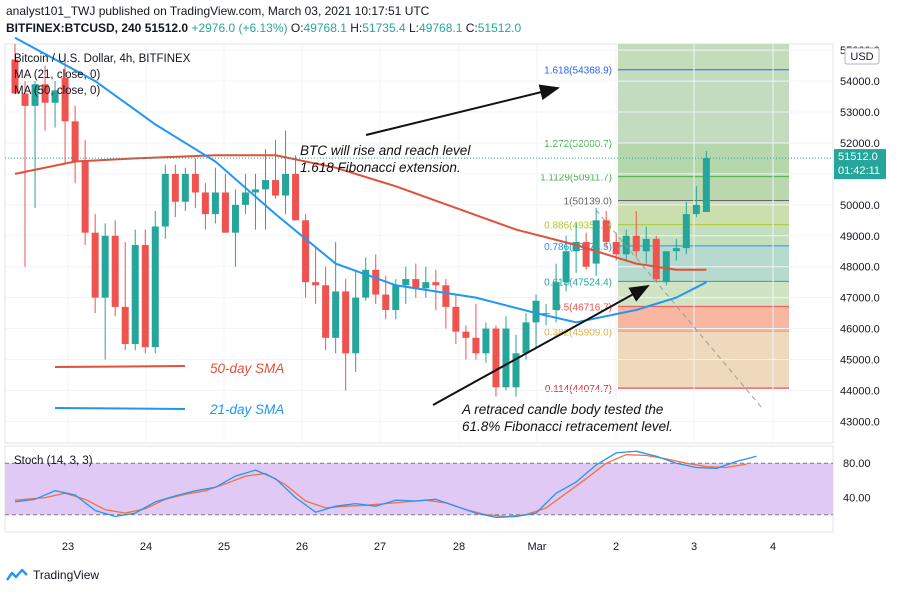 The width and height of the screenshot is (900, 595). Describe the element at coordinates (385, 150) in the screenshot. I see `upper-annotation-line1: BTC will rise and reach level` at that location.